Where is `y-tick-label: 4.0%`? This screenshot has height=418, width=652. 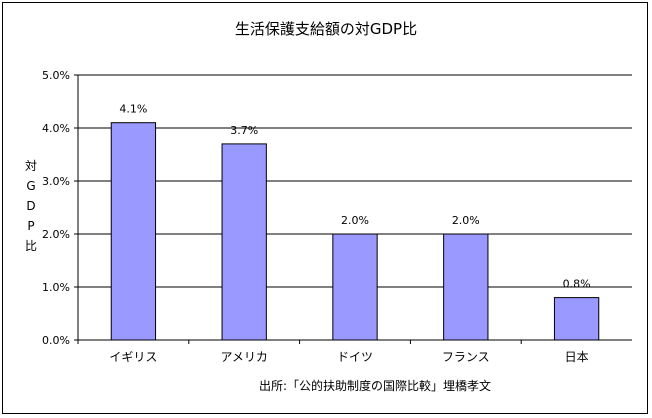 y-tick-label: 4.0% is located at coordinates (56, 128).